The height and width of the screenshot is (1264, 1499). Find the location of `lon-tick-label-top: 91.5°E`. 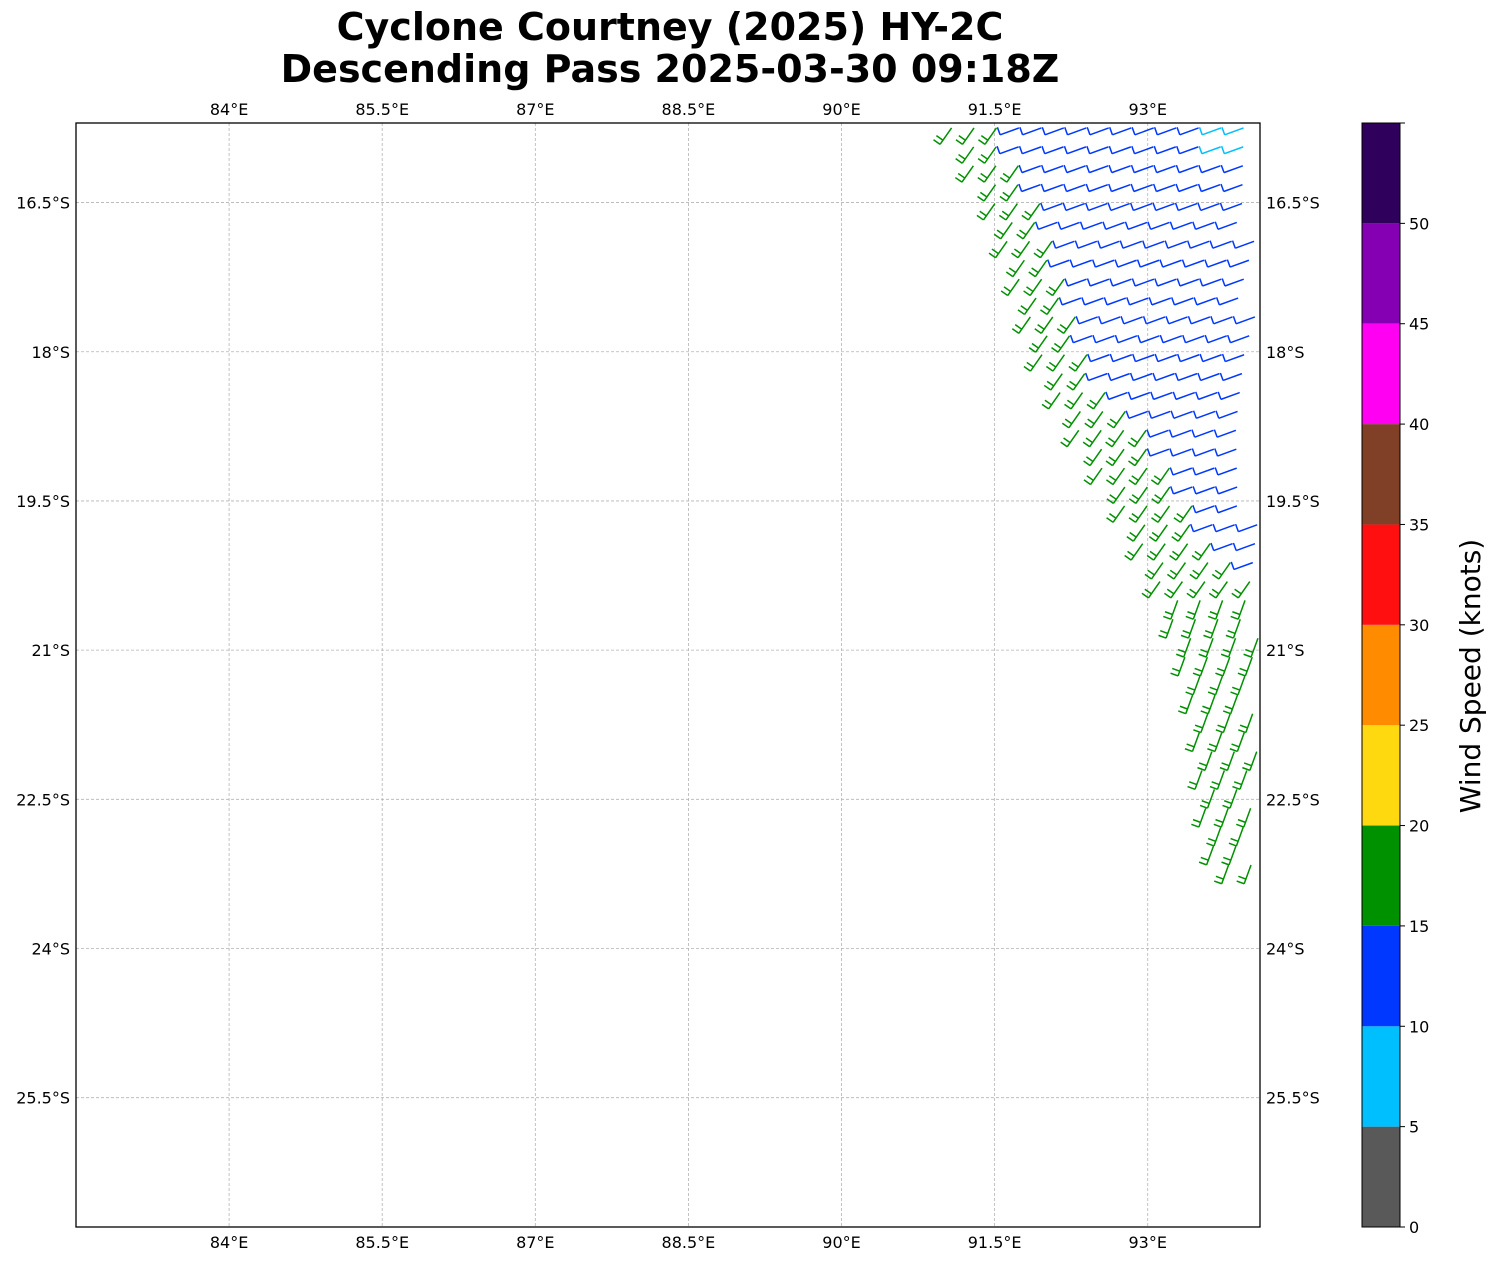

lon-tick-label-top: 91.5°E is located at coordinates (995, 109).